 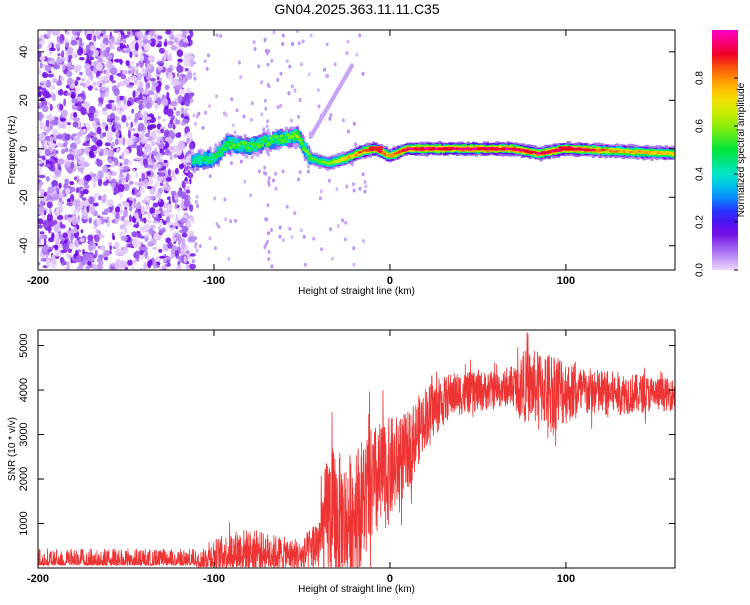 I want to click on spectrogram-y-tick-label: 0, so click(x=24, y=149).